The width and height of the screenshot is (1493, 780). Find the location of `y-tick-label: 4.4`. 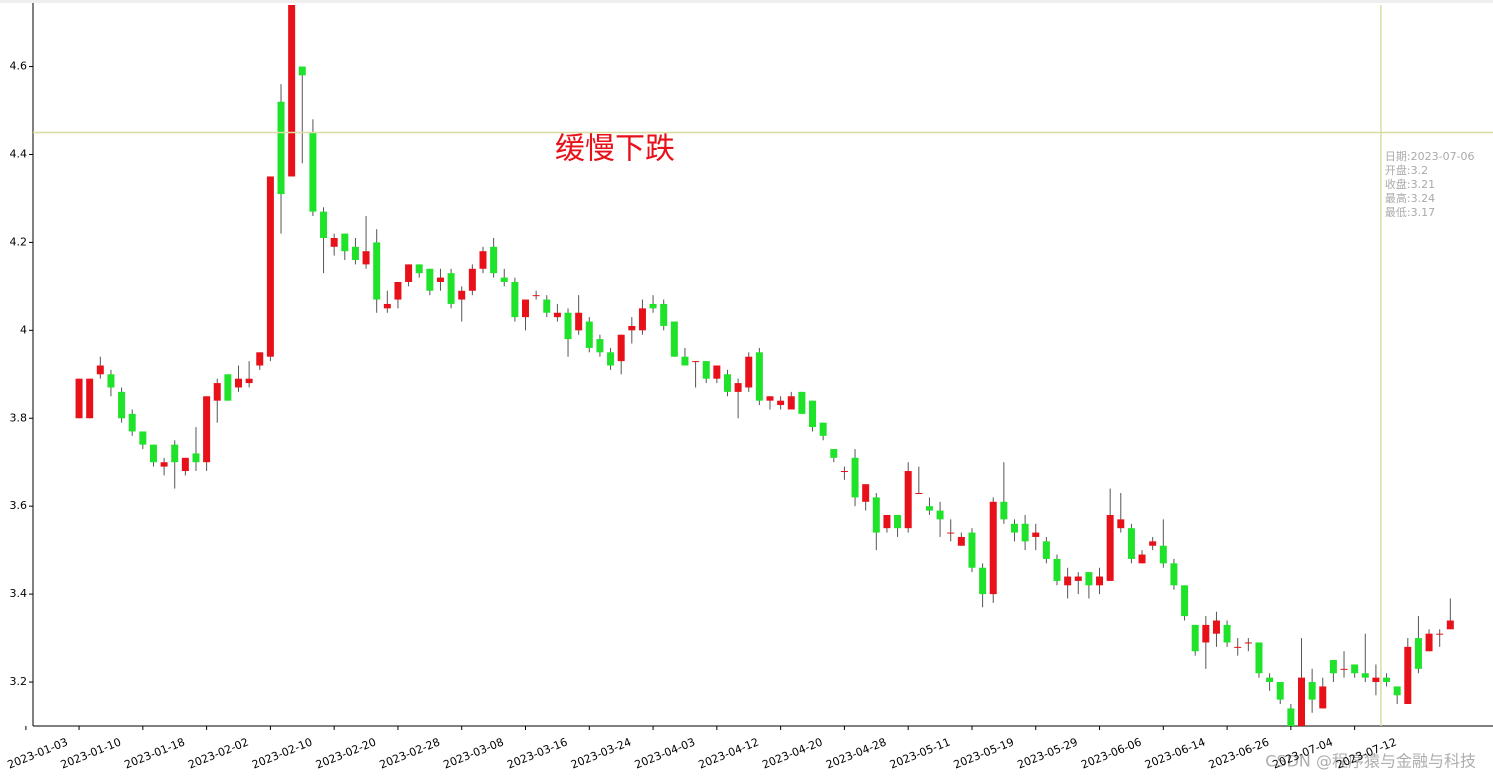

y-tick-label: 4.4 is located at coordinates (19, 153).